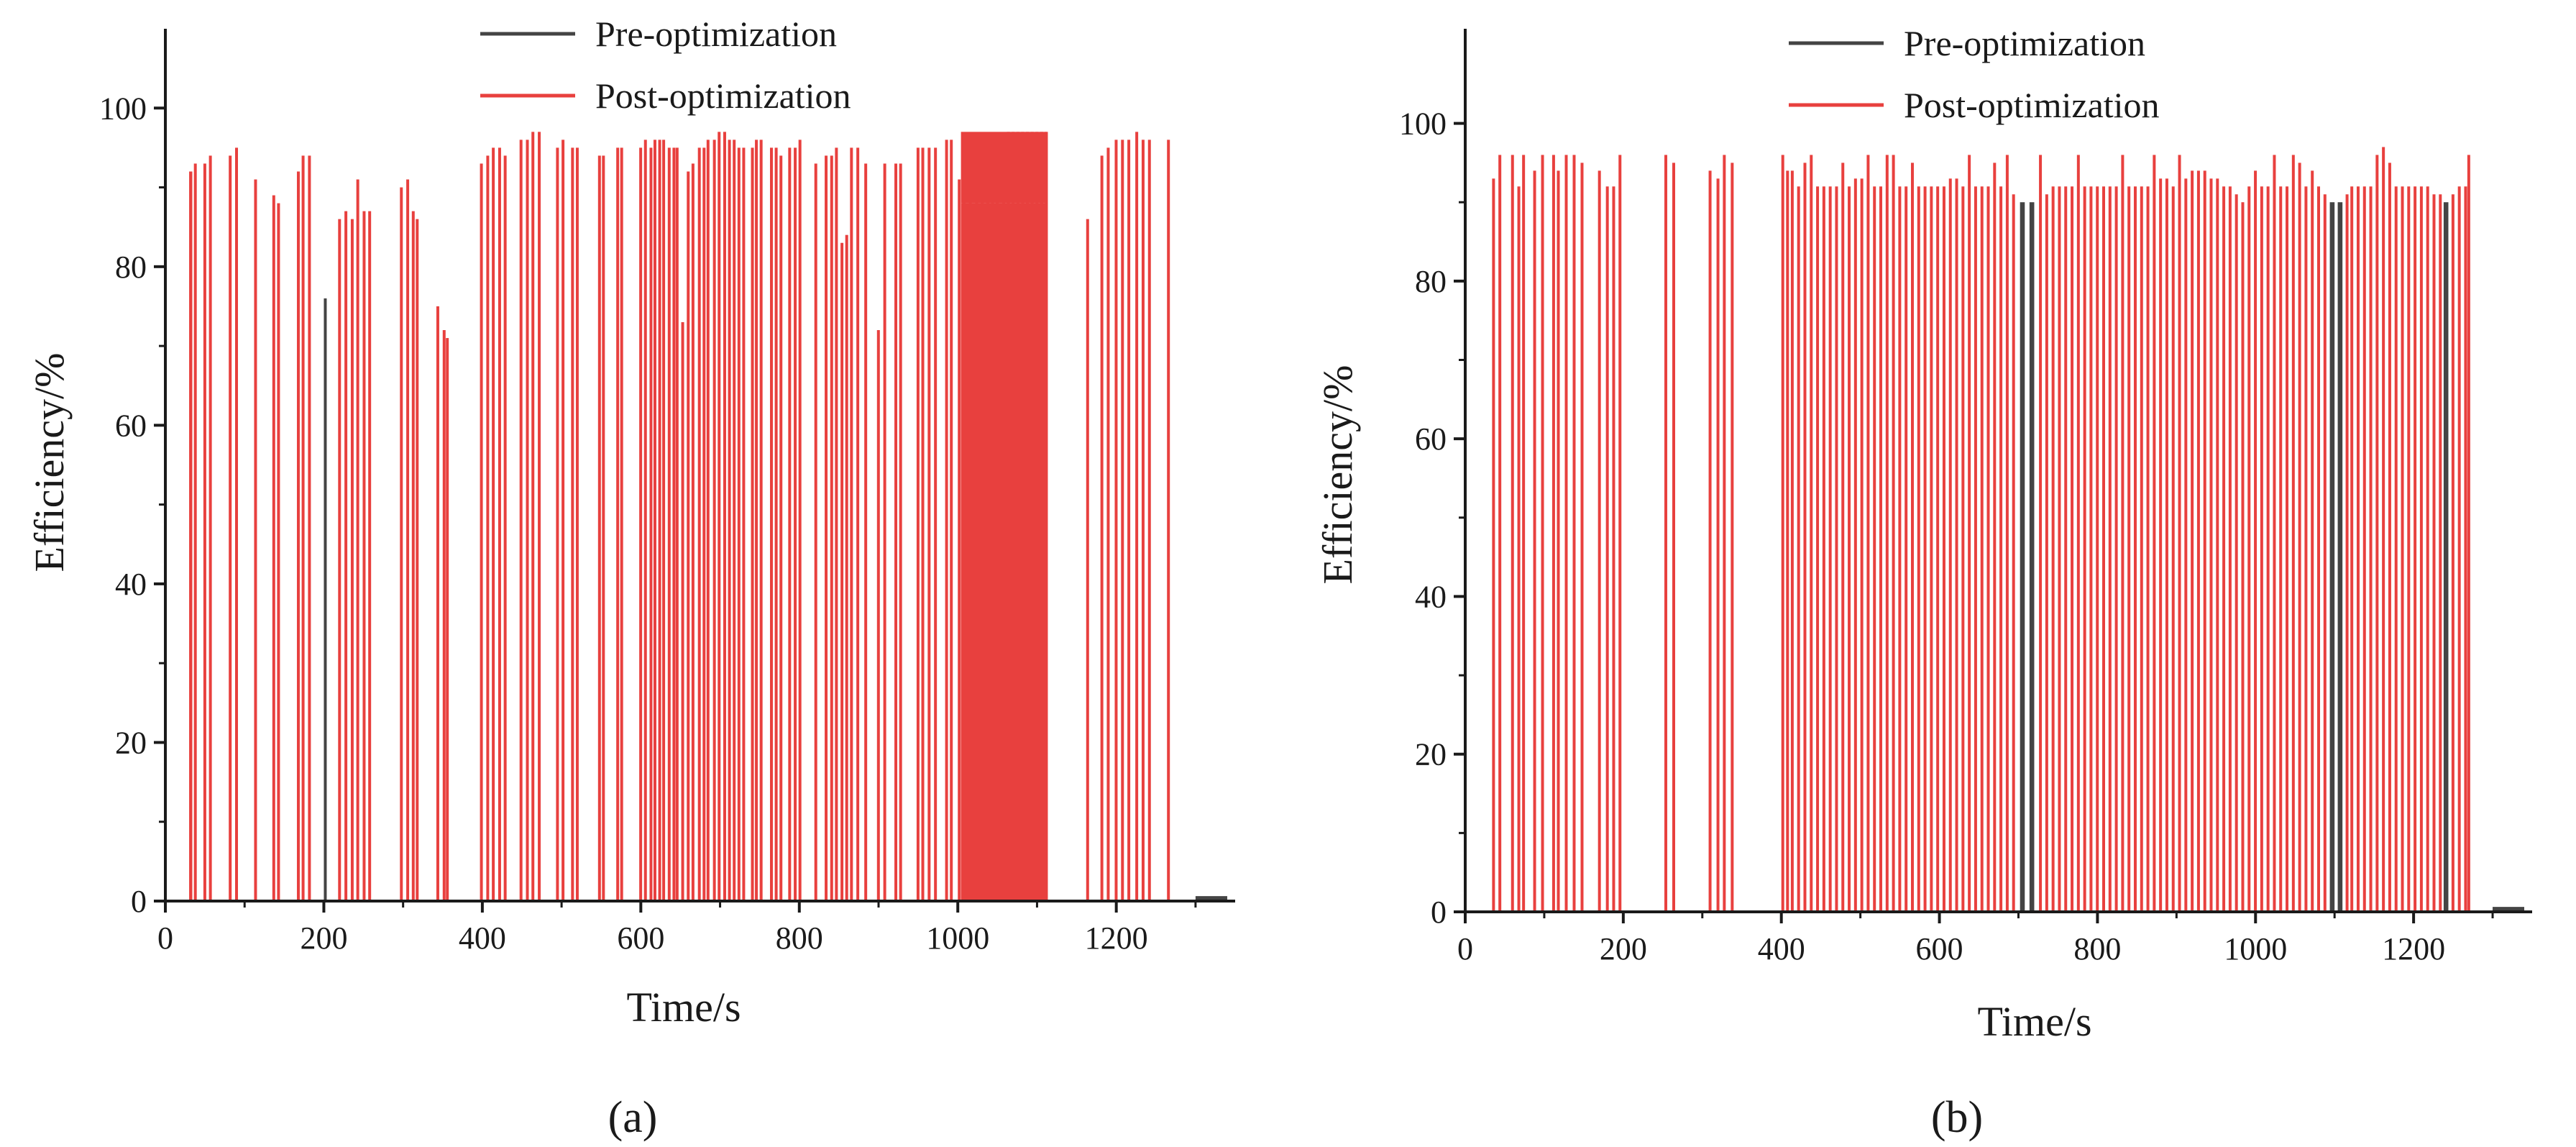 The image size is (2576, 1147). I want to click on x-axis-title-a: Time/s, so click(683, 1008).